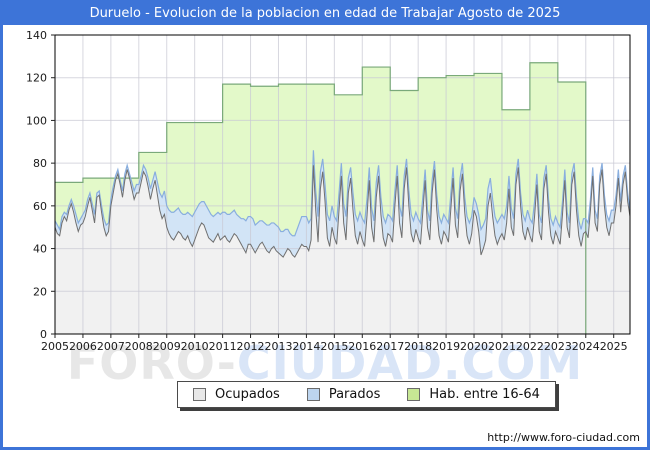 The height and width of the screenshot is (450, 650). What do you see at coordinates (40, 291) in the screenshot?
I see `svg-text: 20` at bounding box center [40, 291].